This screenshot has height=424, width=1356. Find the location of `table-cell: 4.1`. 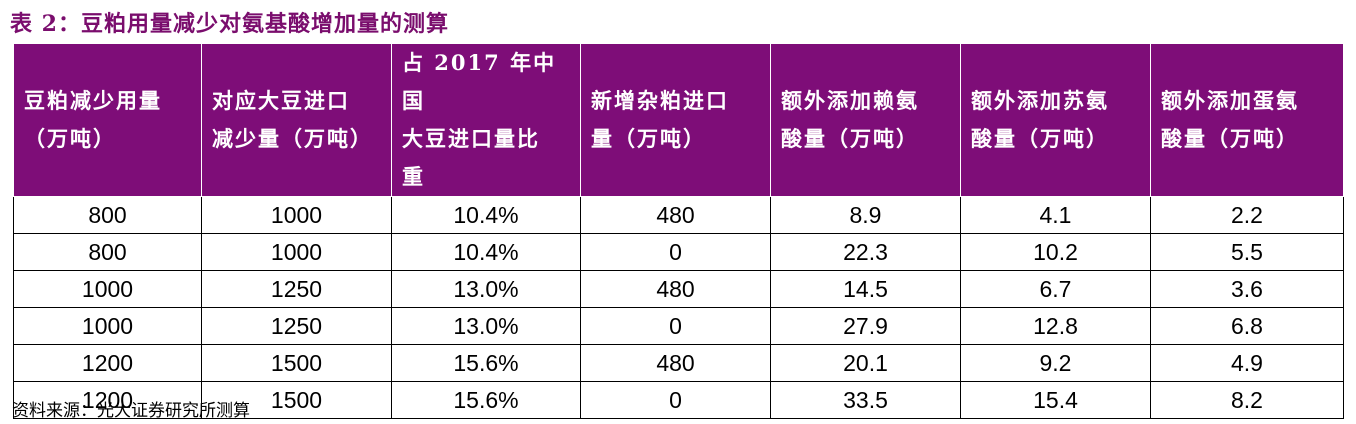

table-cell: 4.1 is located at coordinates (1055, 215).